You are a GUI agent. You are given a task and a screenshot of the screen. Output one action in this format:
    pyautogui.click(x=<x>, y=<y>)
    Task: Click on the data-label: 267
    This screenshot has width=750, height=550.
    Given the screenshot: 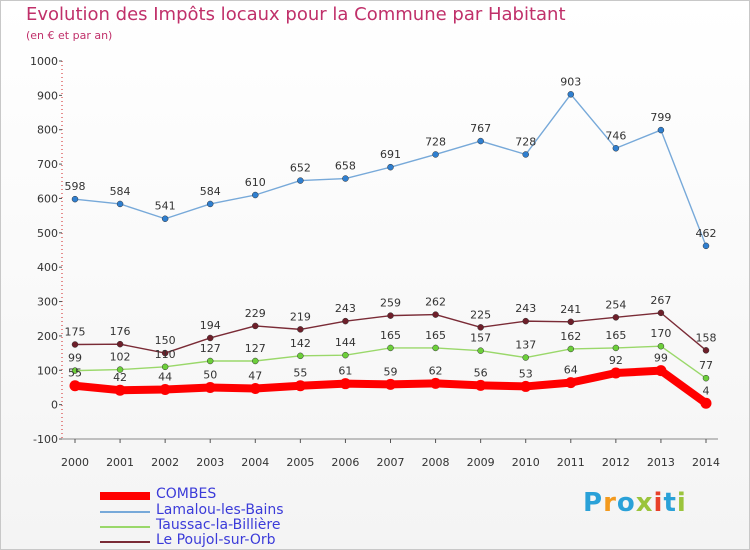 What is the action you would take?
    pyautogui.click(x=660, y=300)
    